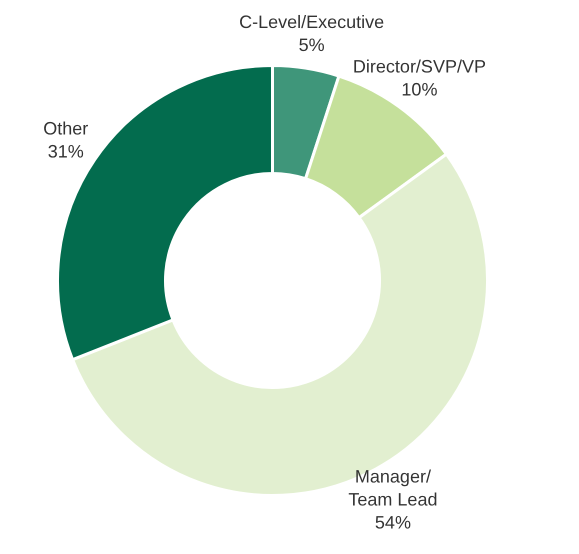  What do you see at coordinates (419, 66) in the screenshot?
I see `slice-label: Director/SVP/VP` at bounding box center [419, 66].